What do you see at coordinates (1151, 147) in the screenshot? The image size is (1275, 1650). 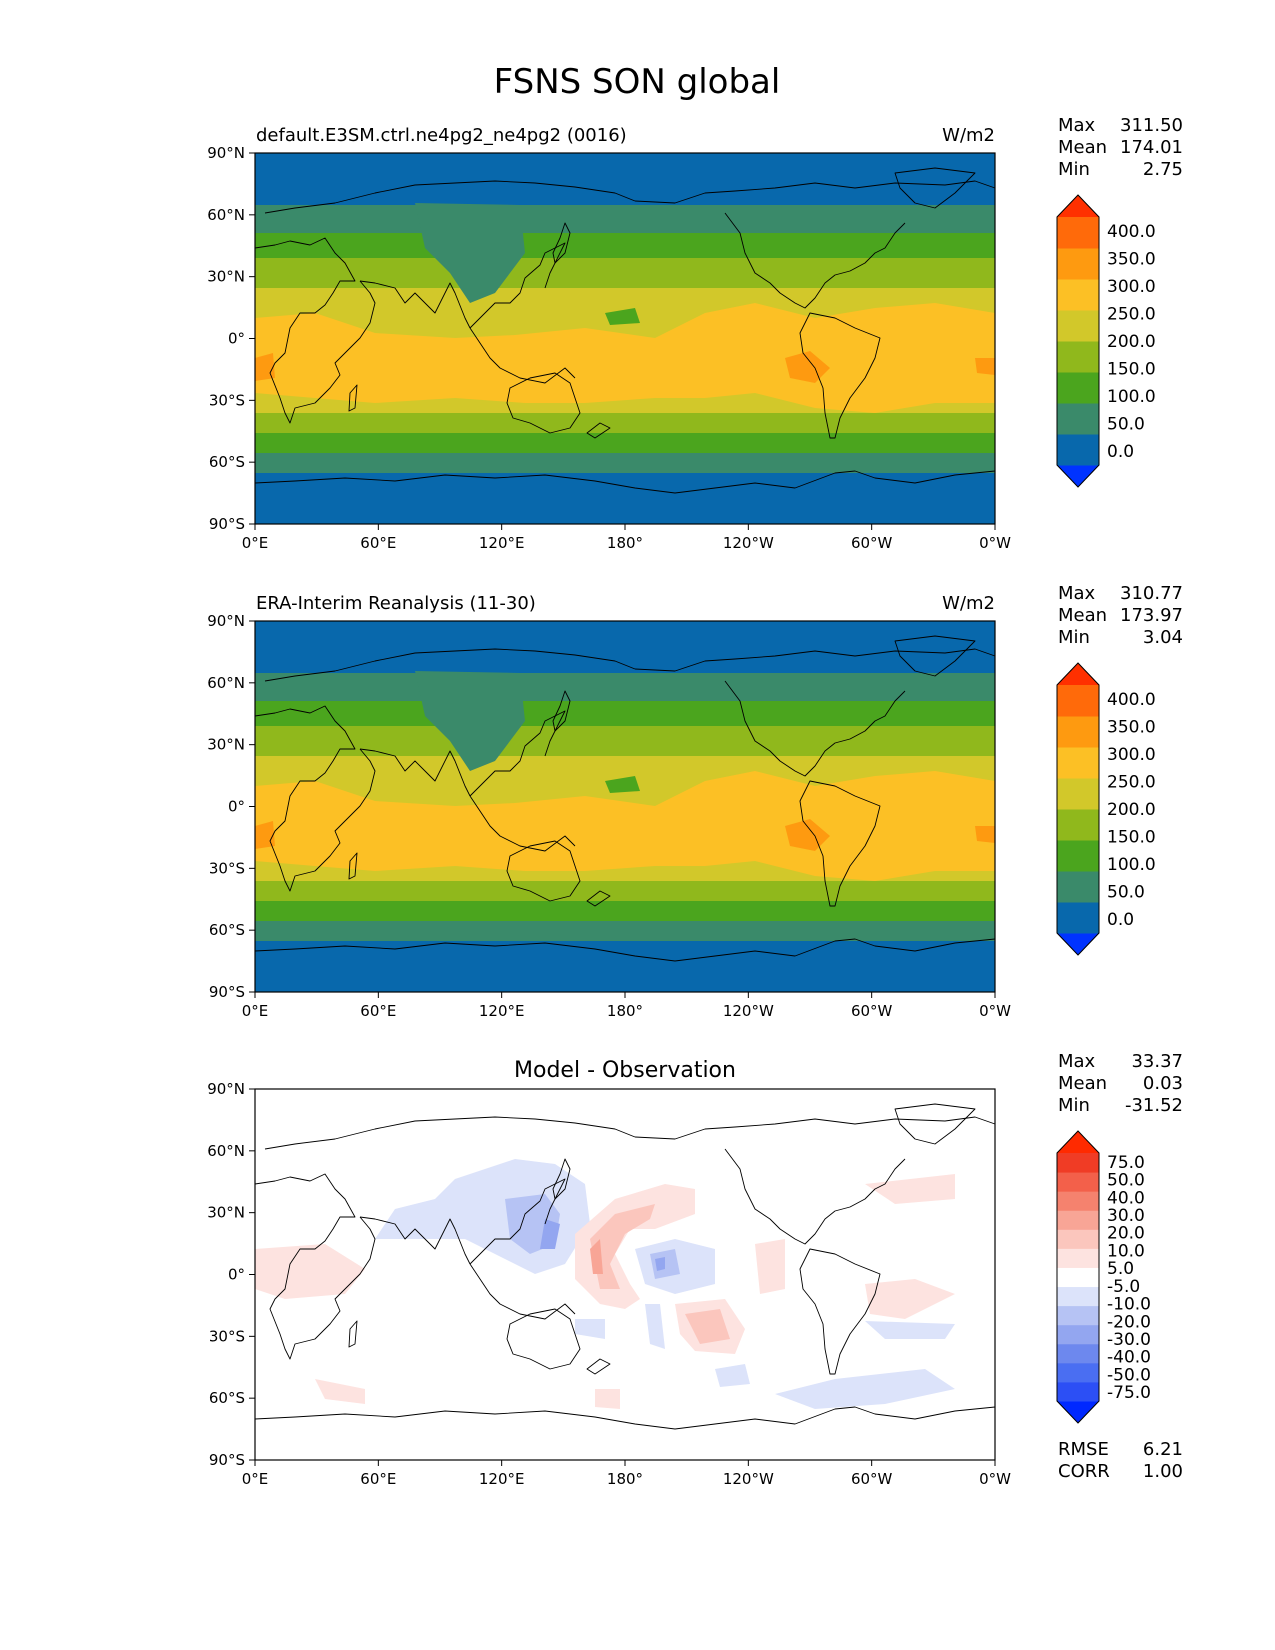 I see `stat-value: 174.01` at bounding box center [1151, 147].